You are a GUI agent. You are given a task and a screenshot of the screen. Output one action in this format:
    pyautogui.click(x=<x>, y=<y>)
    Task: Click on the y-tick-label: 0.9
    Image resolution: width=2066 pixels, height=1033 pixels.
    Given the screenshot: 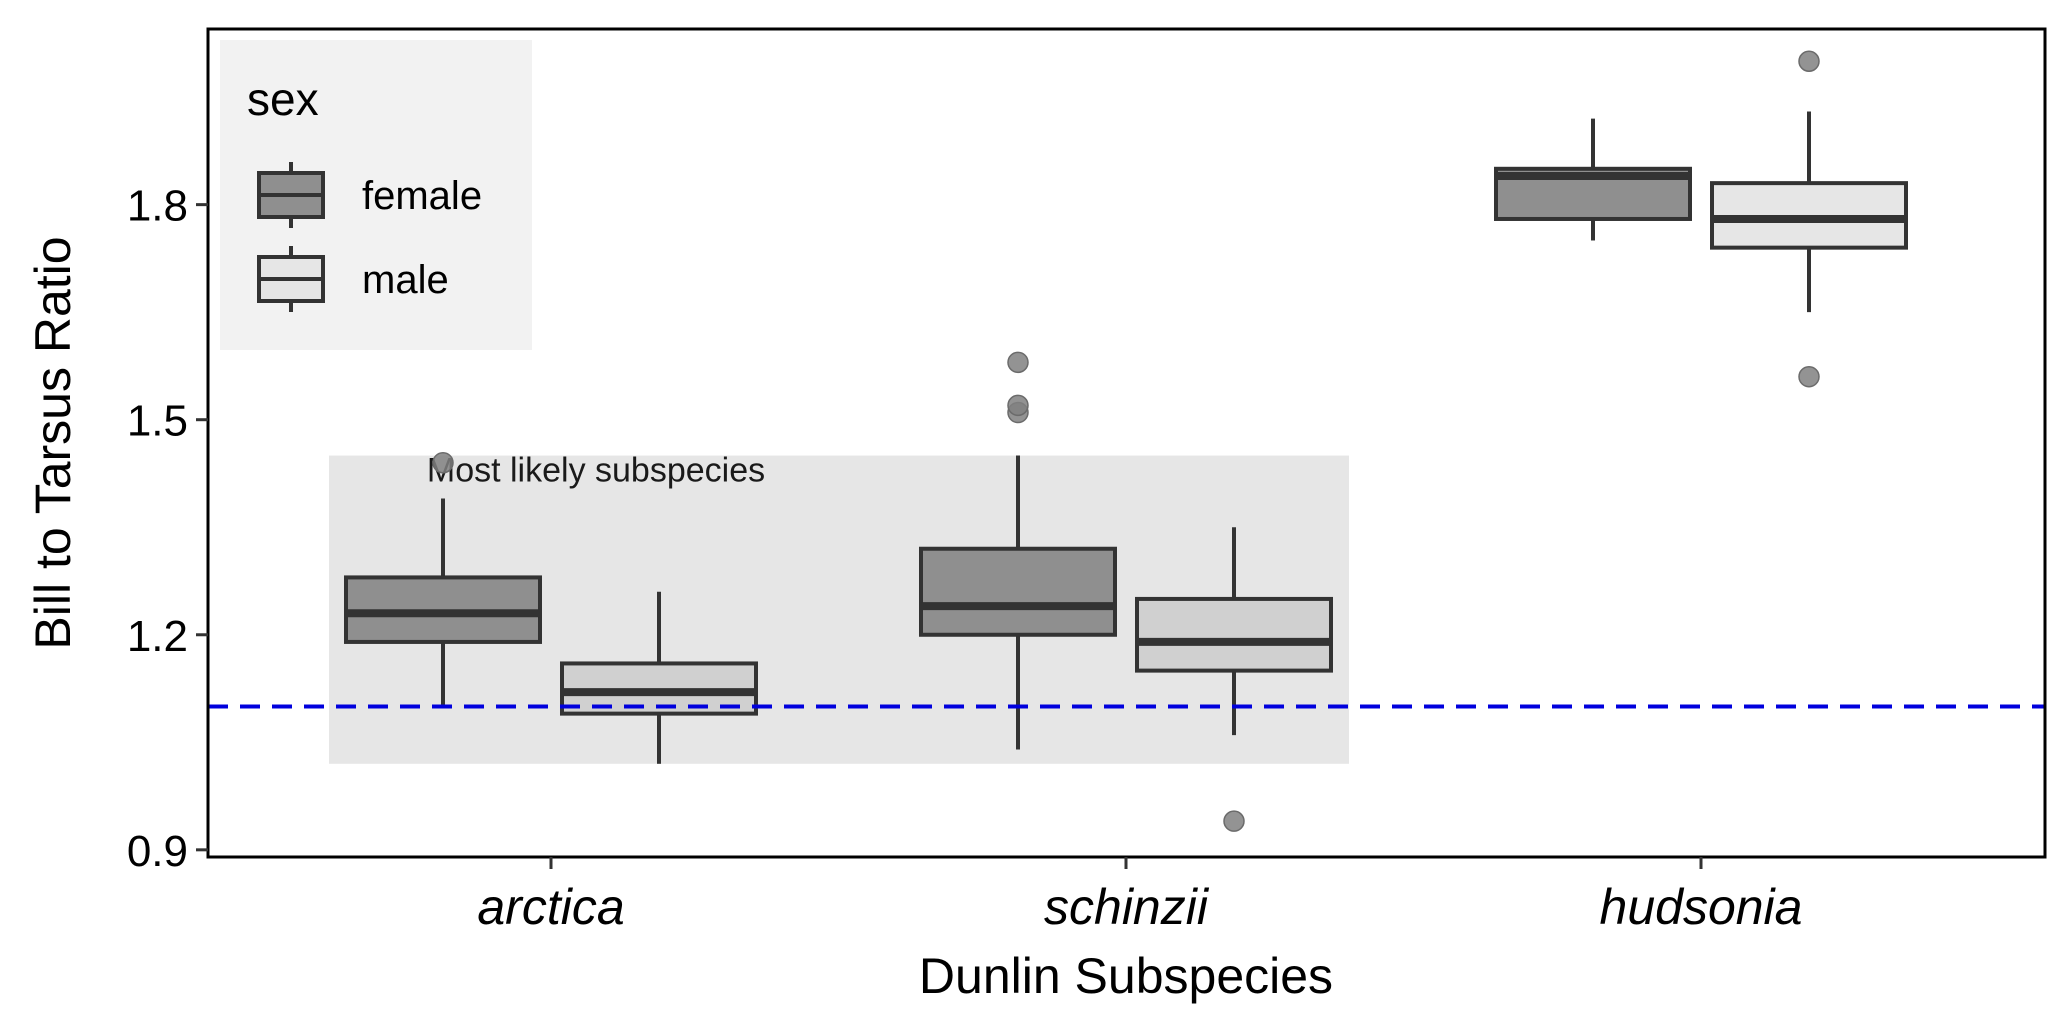 What is the action you would take?
    pyautogui.click(x=157, y=851)
    